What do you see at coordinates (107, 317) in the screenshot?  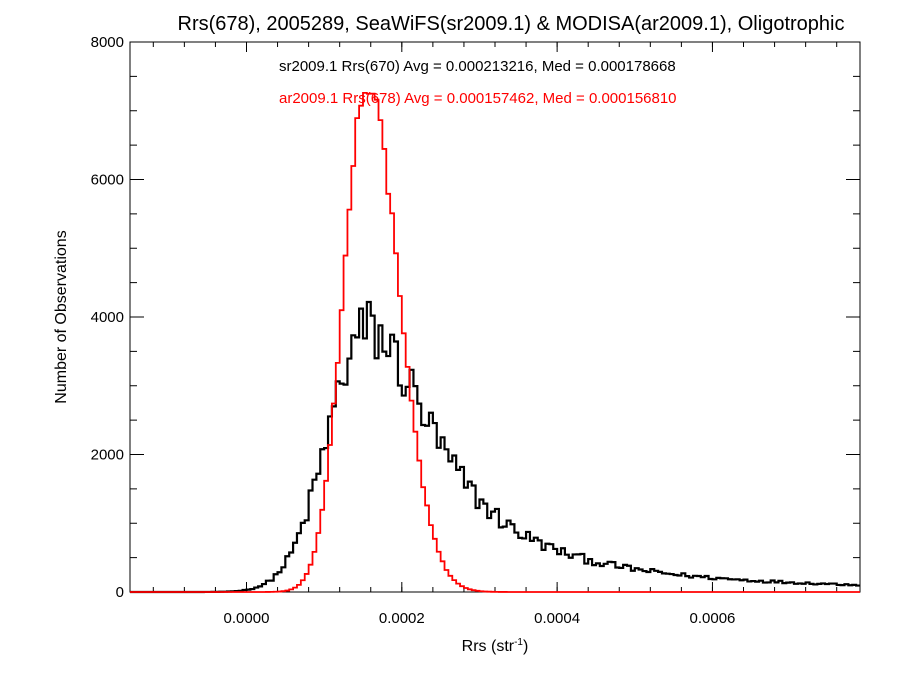 I see `y-tick-label: 4000` at bounding box center [107, 317].